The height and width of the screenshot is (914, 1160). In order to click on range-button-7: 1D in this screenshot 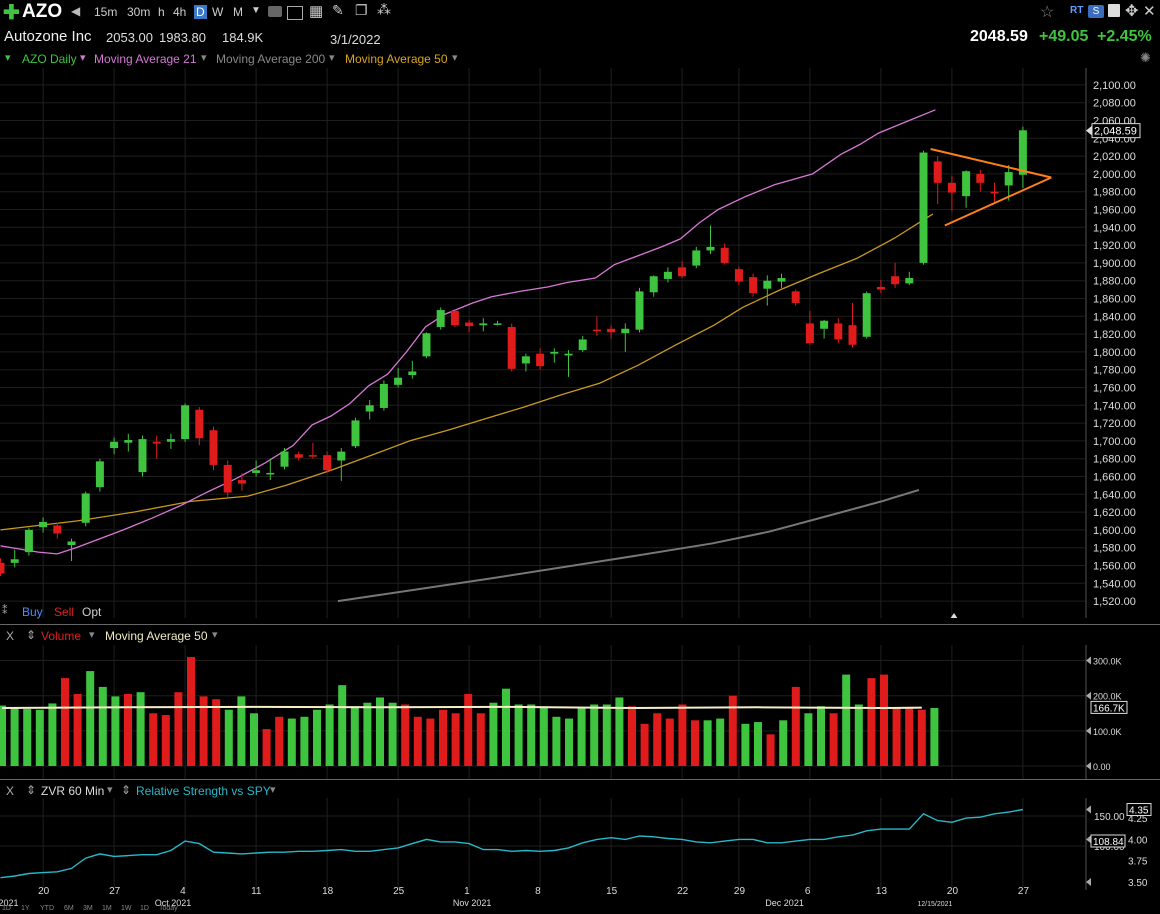, I will do `click(144, 908)`.